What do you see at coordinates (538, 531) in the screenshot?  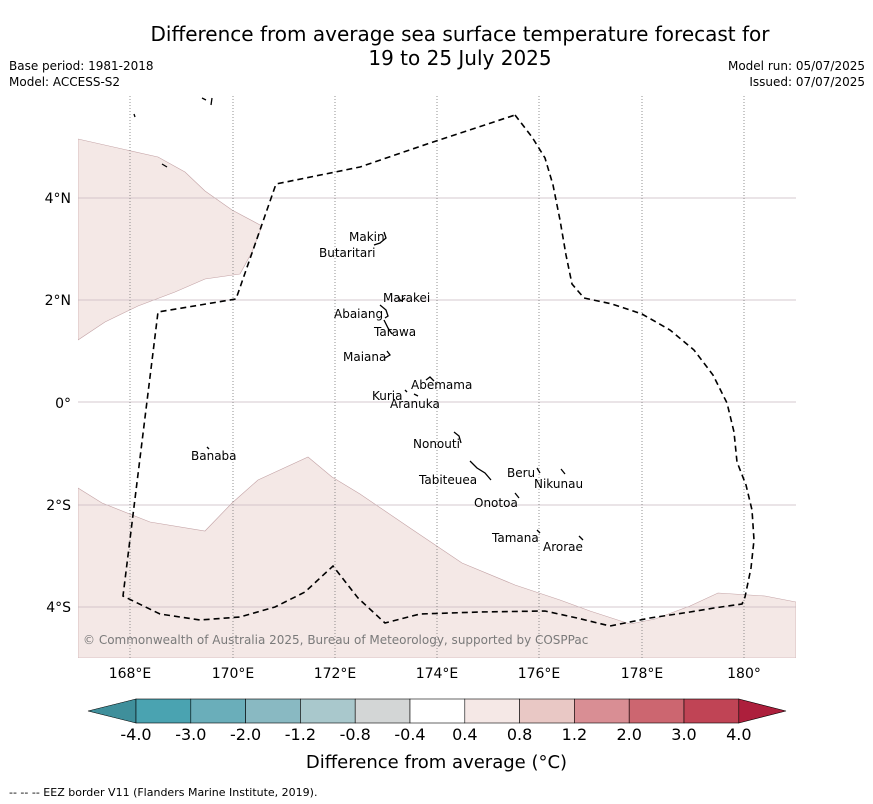 I see `tamana-atoll` at bounding box center [538, 531].